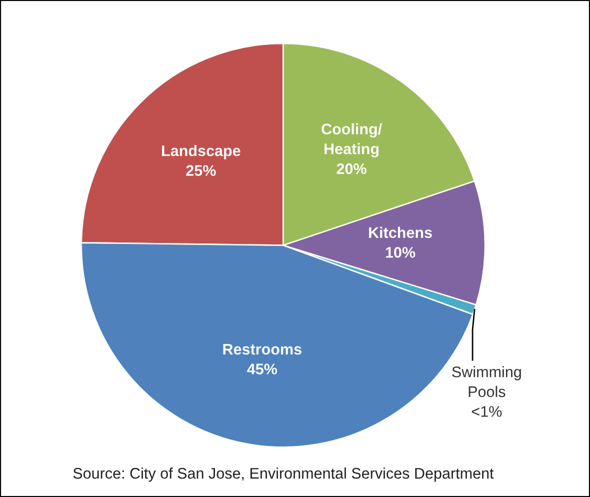 This screenshot has height=497, width=590. I want to click on slice-label: Restrooms, so click(262, 349).